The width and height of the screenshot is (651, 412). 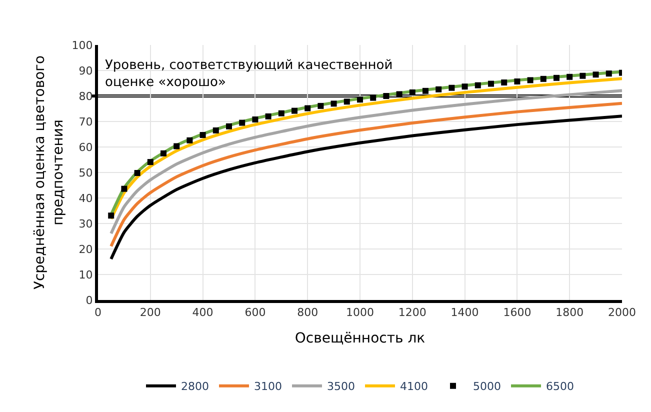 What do you see at coordinates (414, 387) in the screenshot?
I see `legend-label: 4100` at bounding box center [414, 387].